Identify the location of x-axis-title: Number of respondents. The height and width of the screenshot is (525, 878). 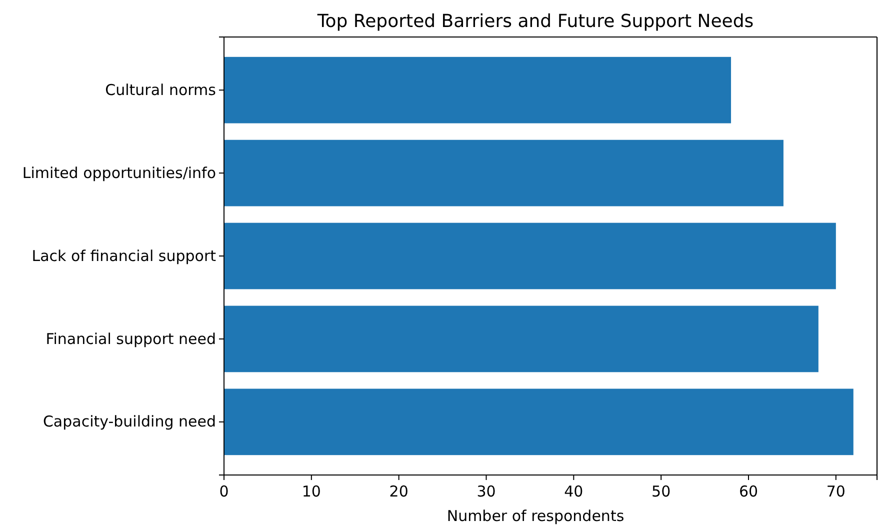
(535, 516).